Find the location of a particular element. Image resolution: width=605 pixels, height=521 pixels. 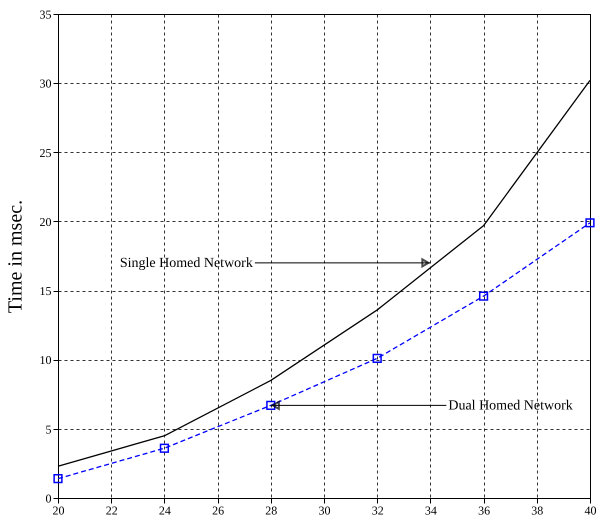

x-tick-label: 32 is located at coordinates (378, 511).